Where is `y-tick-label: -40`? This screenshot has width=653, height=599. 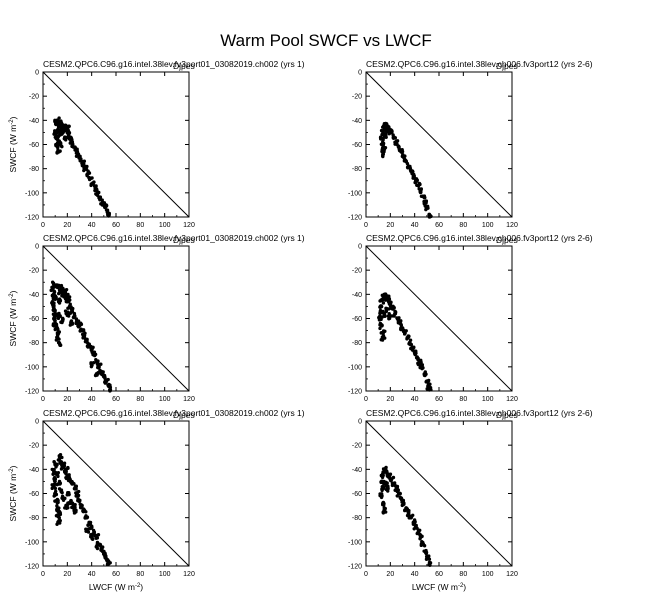 y-tick-label: -40 is located at coordinates (357, 121).